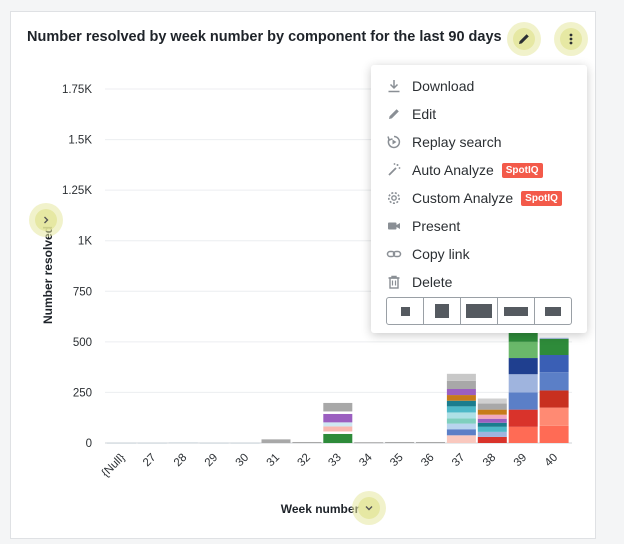 This screenshot has height=544, width=624. Describe the element at coordinates (394, 254) in the screenshot. I see `link-icon` at that location.